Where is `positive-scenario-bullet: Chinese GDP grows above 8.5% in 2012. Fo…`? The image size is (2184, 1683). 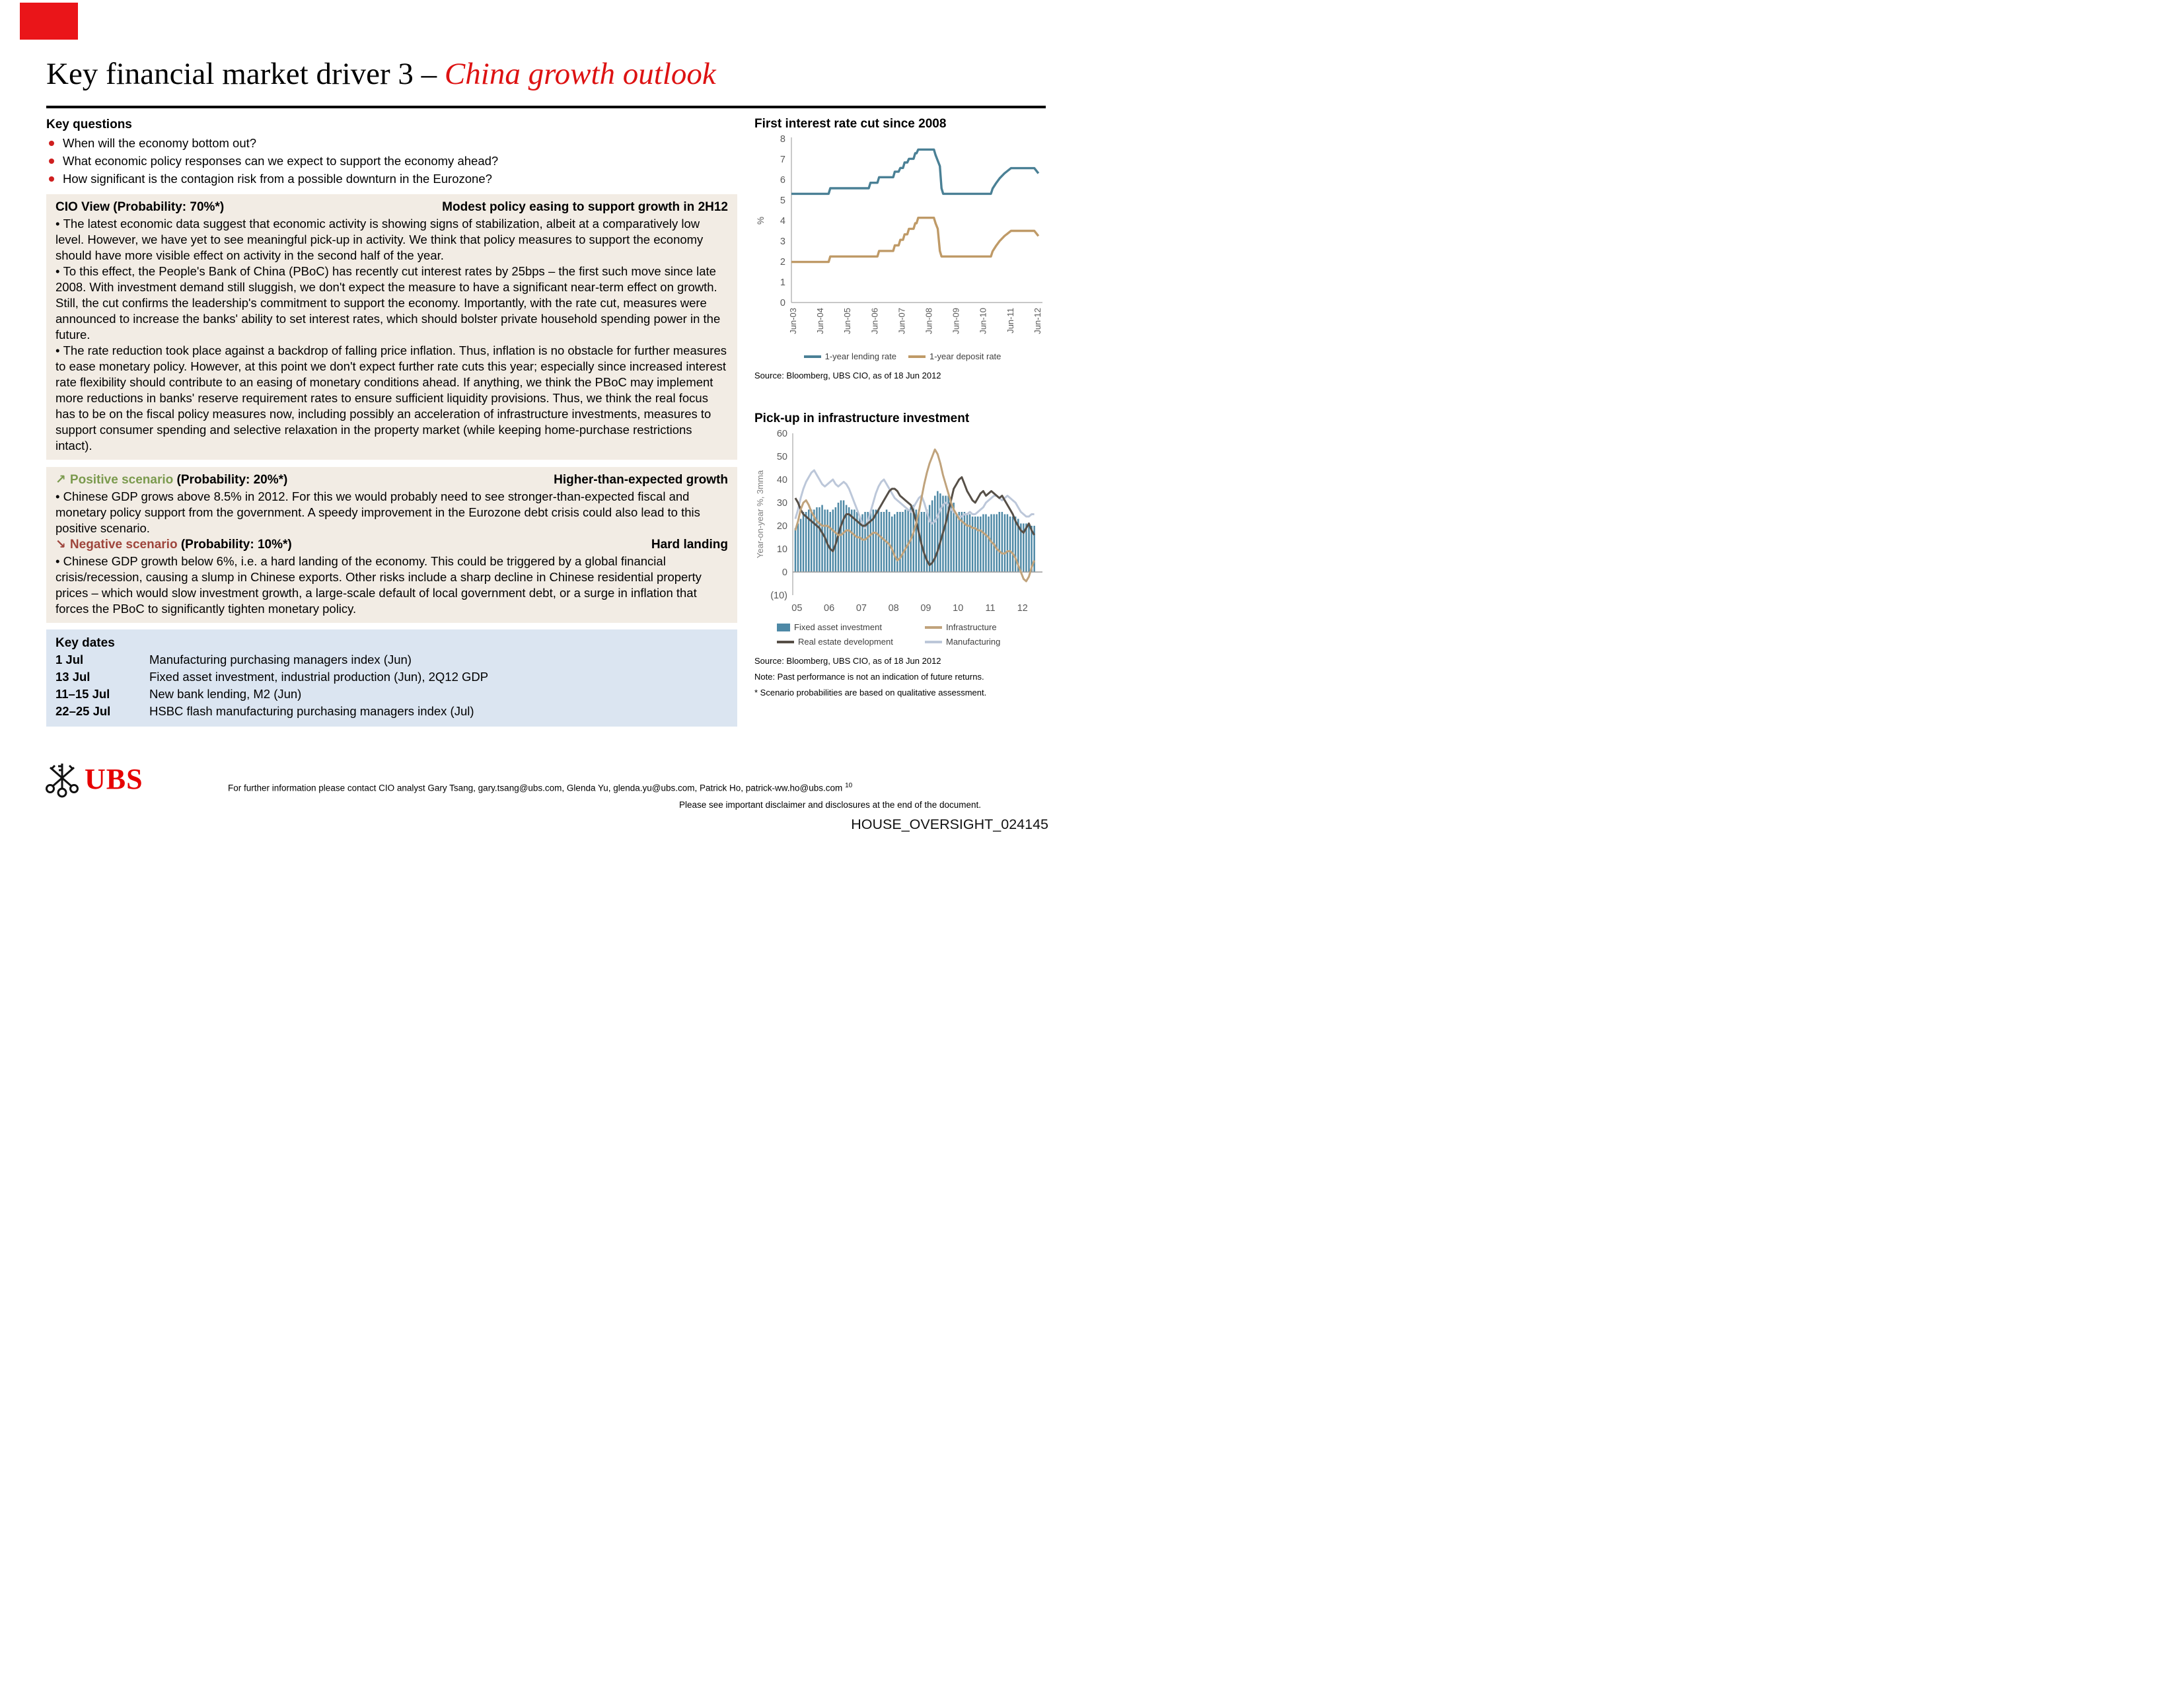 positive-scenario-bullet: Chinese GDP grows above 8.5% in 2012. Fo… is located at coordinates (391, 512).